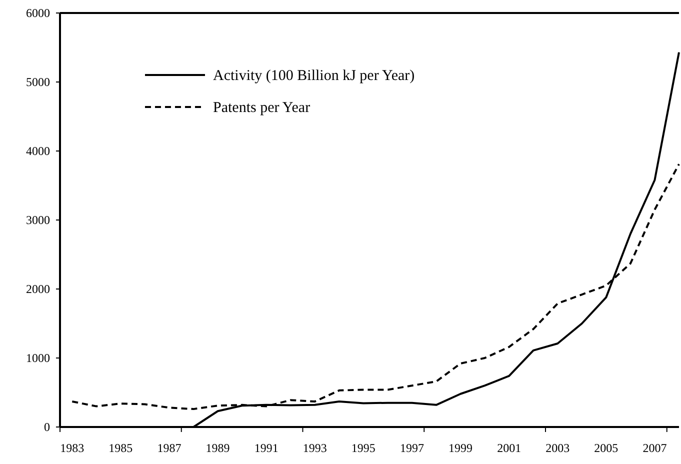  I want to click on y-tick-label: 1000, so click(38, 358).